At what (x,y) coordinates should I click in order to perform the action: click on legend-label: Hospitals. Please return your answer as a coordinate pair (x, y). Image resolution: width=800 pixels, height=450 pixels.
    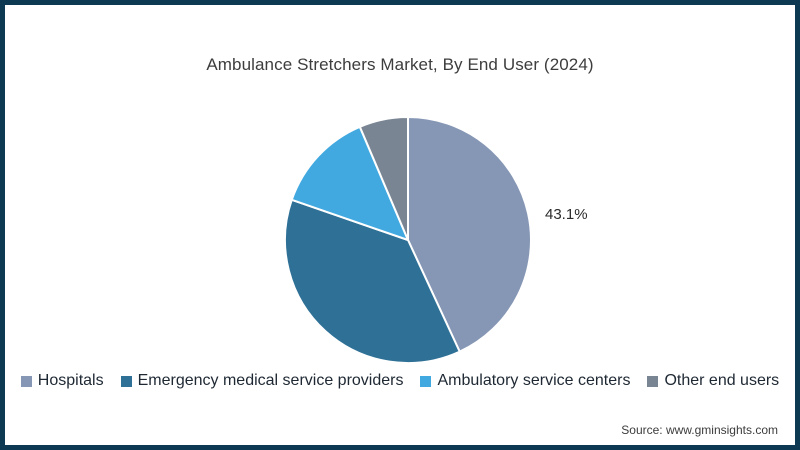
    Looking at the image, I should click on (70, 380).